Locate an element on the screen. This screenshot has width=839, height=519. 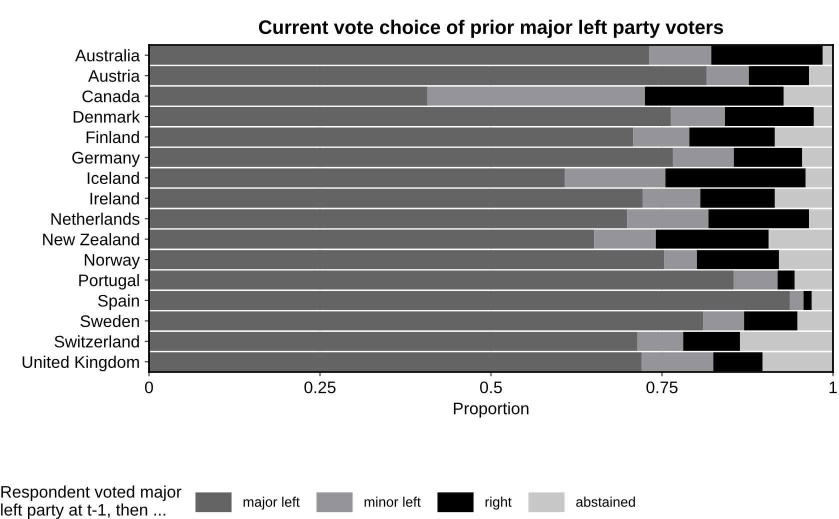
y-tick-label: Switzerland is located at coordinates (96, 341).